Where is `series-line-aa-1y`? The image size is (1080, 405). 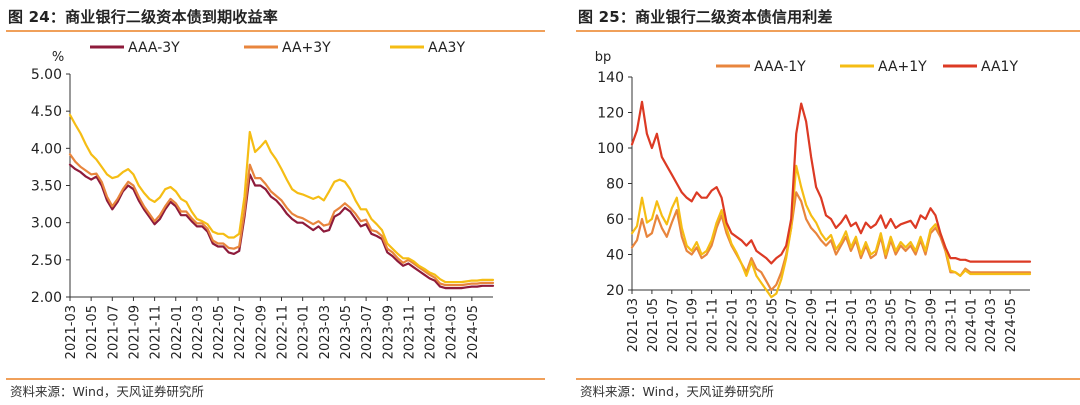
series-line-aa-1y is located at coordinates (831, 231).